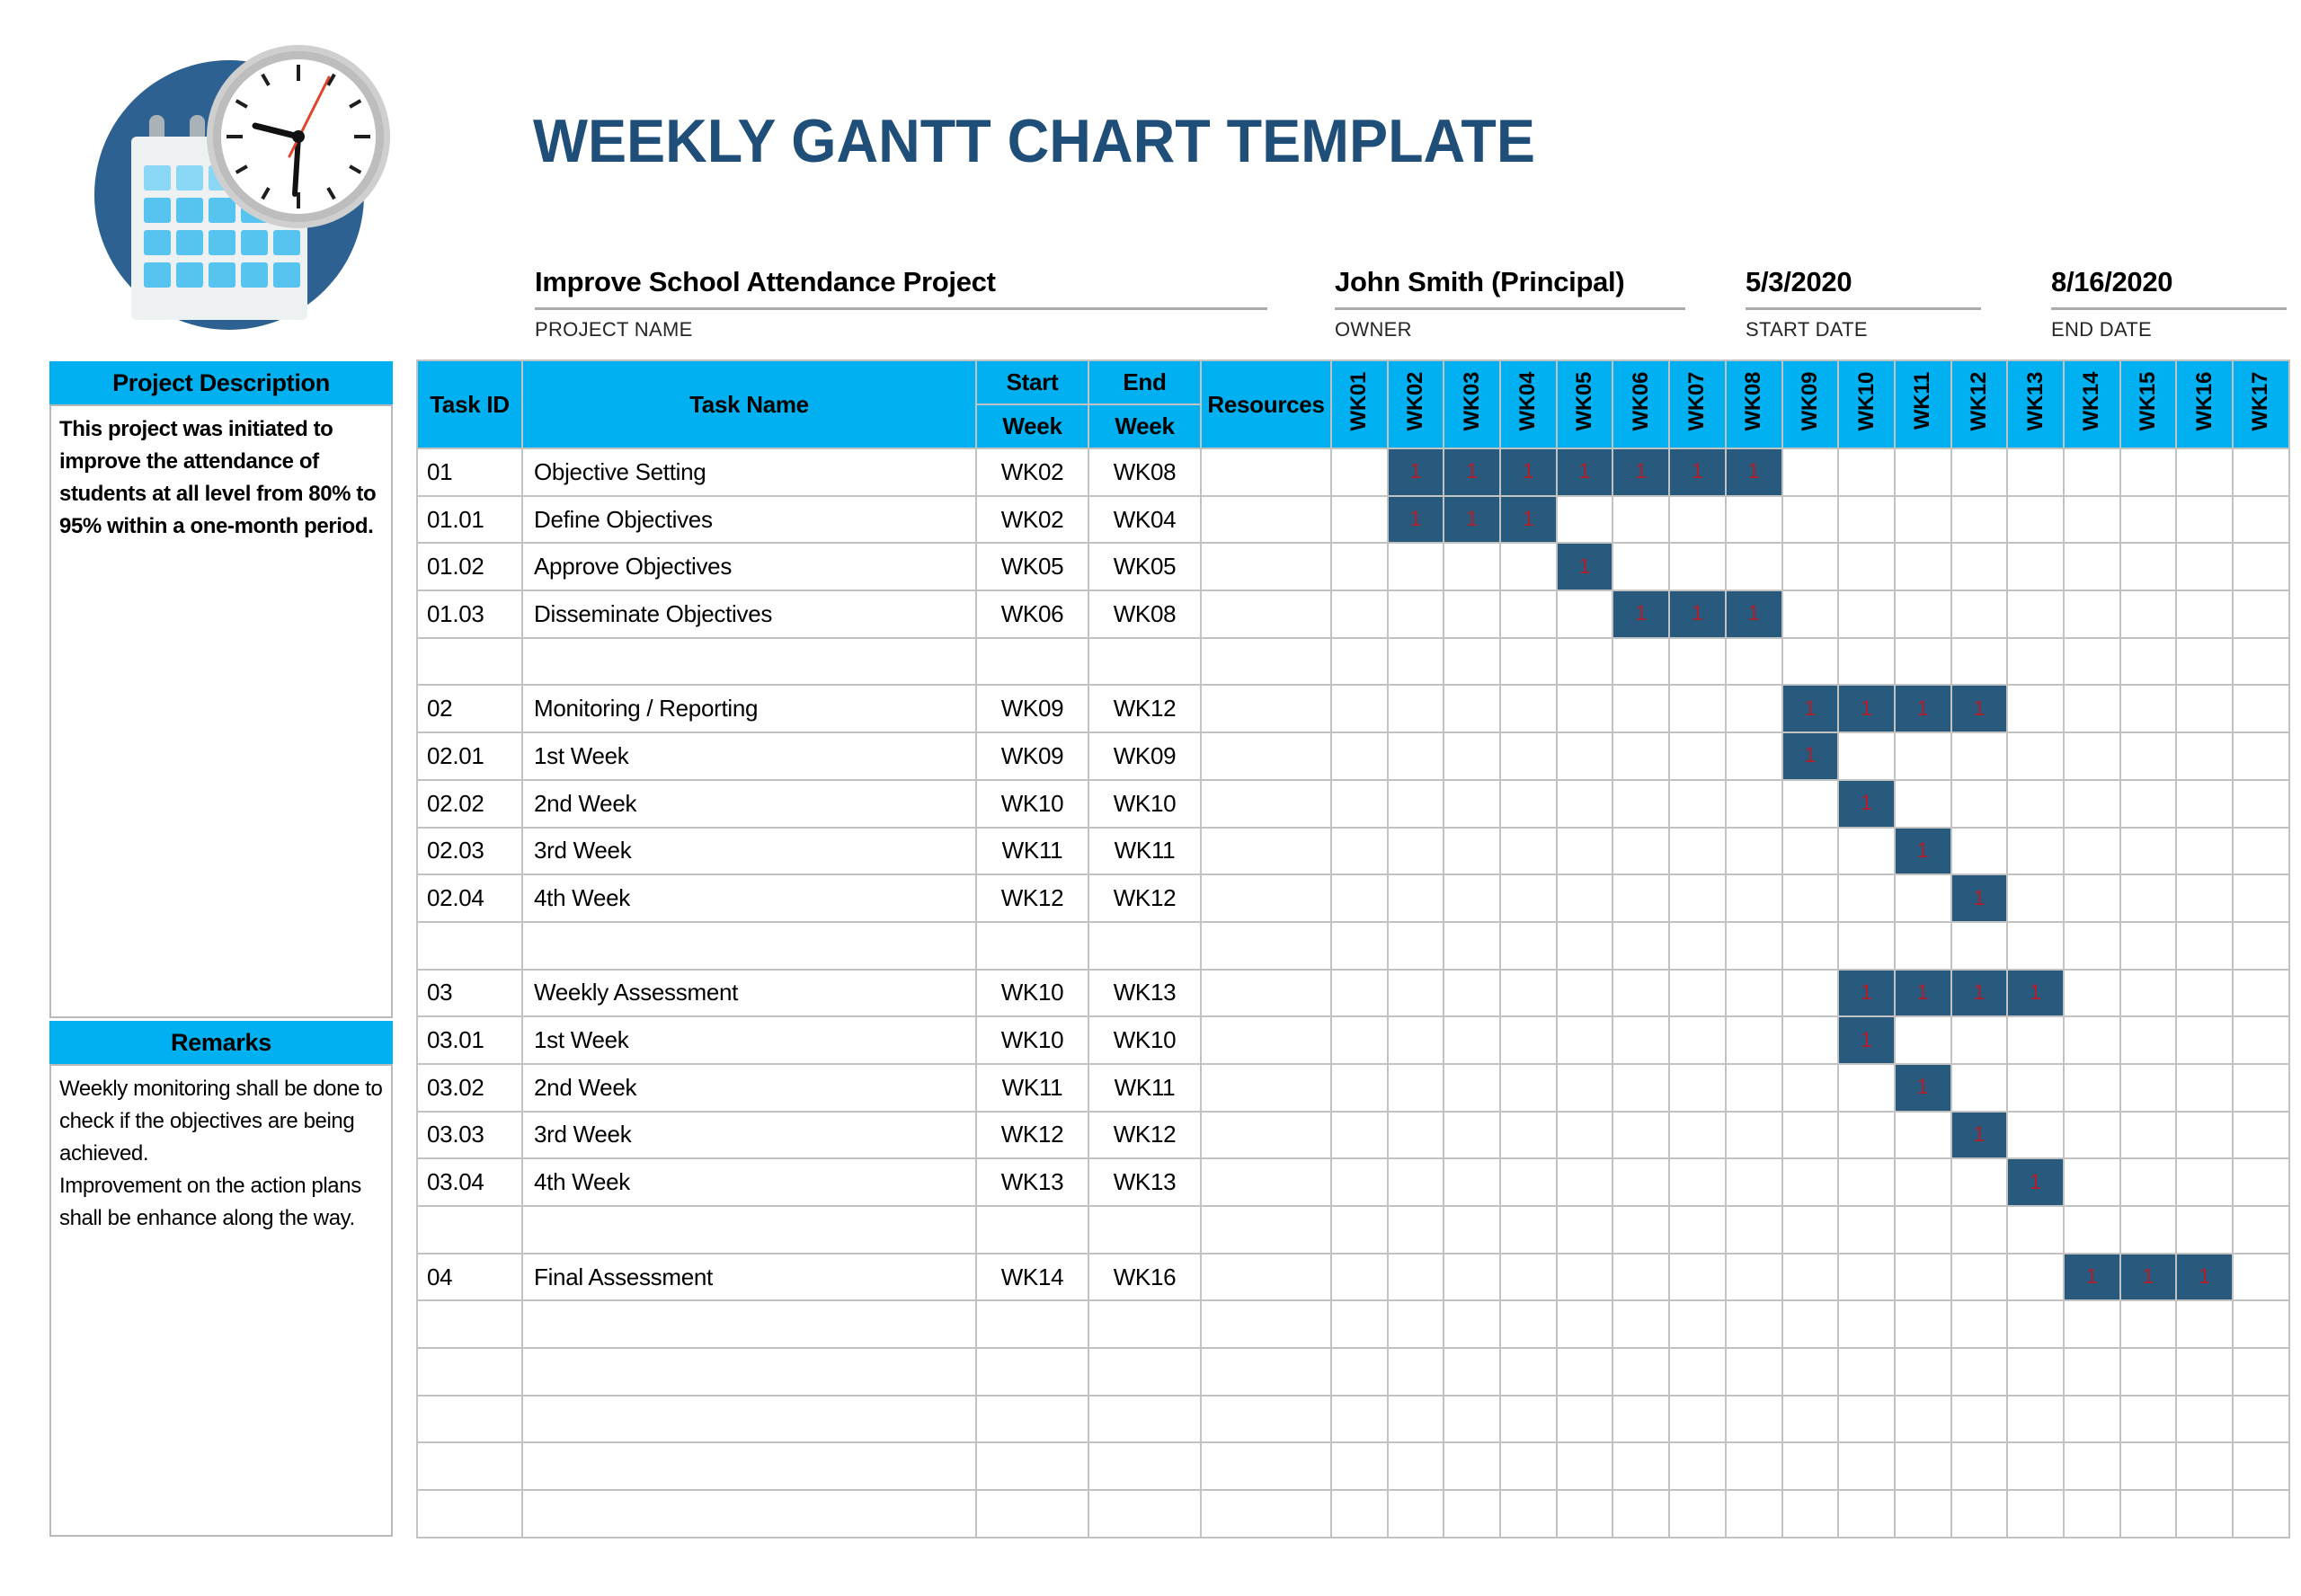 This screenshot has height=1596, width=2301. What do you see at coordinates (1032, 945) in the screenshot?
I see `start-week-cell` at bounding box center [1032, 945].